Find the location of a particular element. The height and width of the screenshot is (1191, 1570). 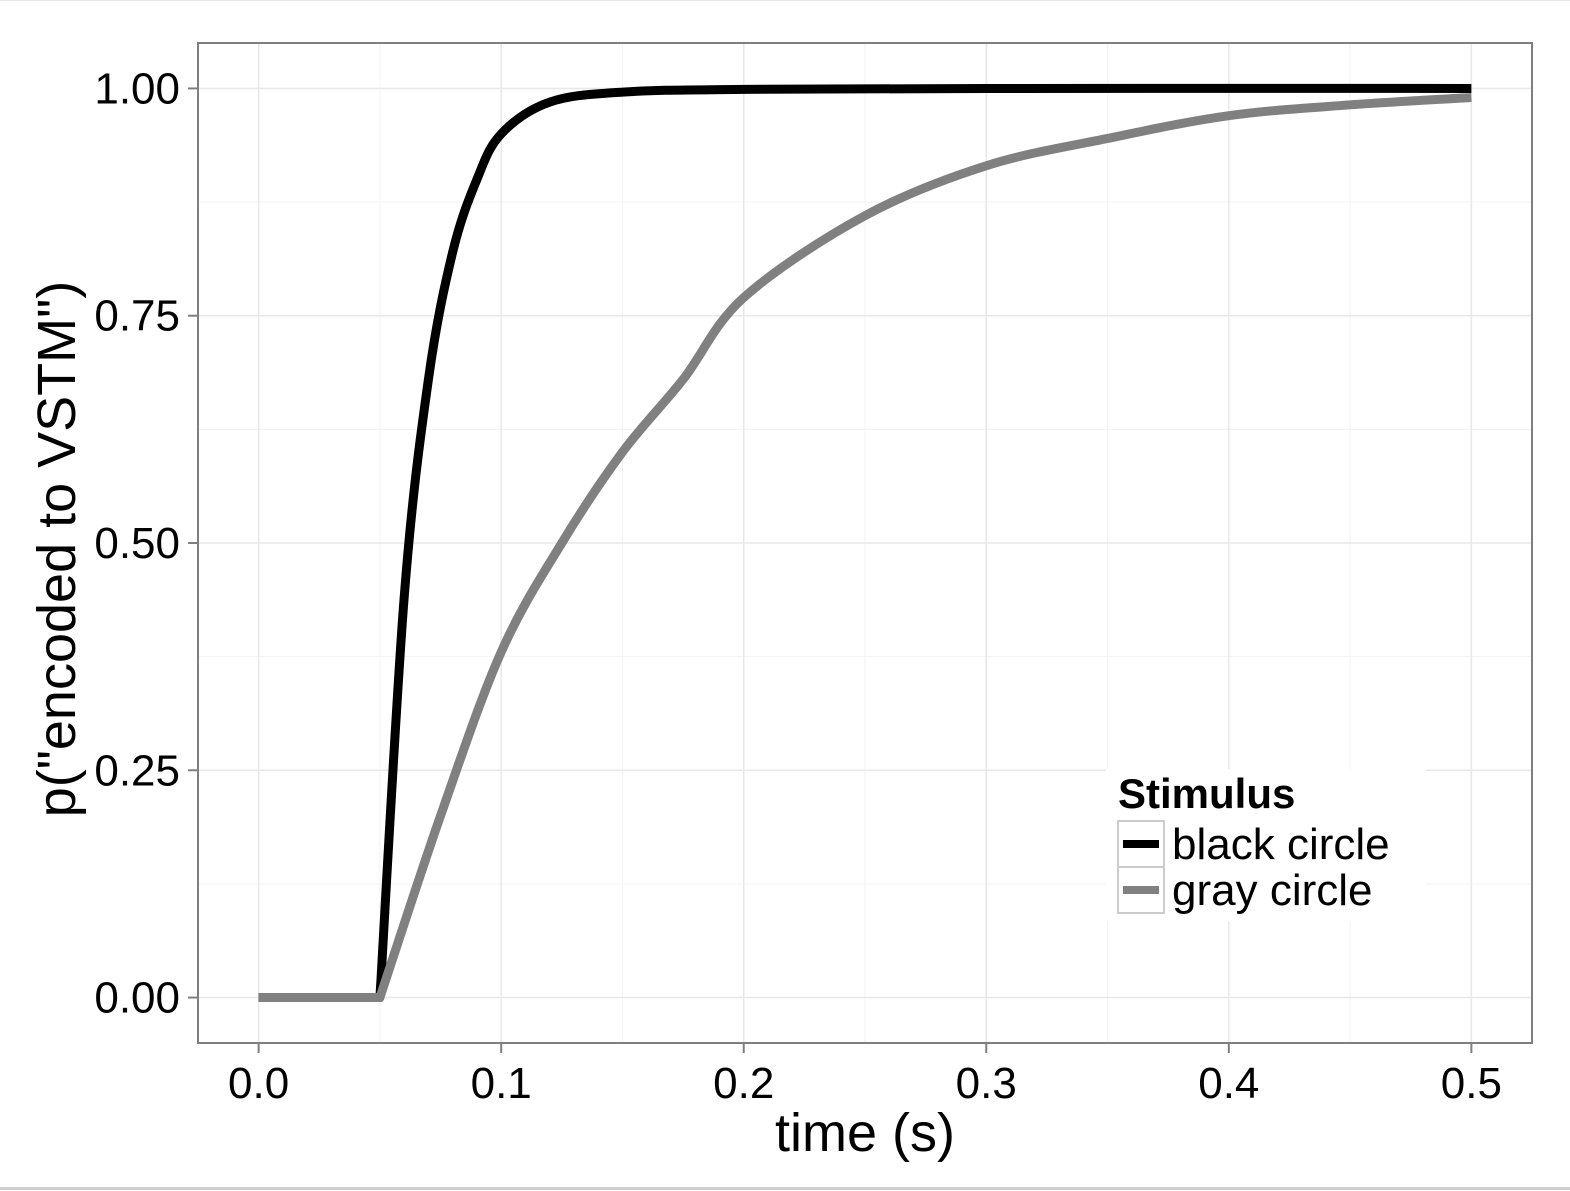

x-axis-title: time (s) is located at coordinates (865, 1133).